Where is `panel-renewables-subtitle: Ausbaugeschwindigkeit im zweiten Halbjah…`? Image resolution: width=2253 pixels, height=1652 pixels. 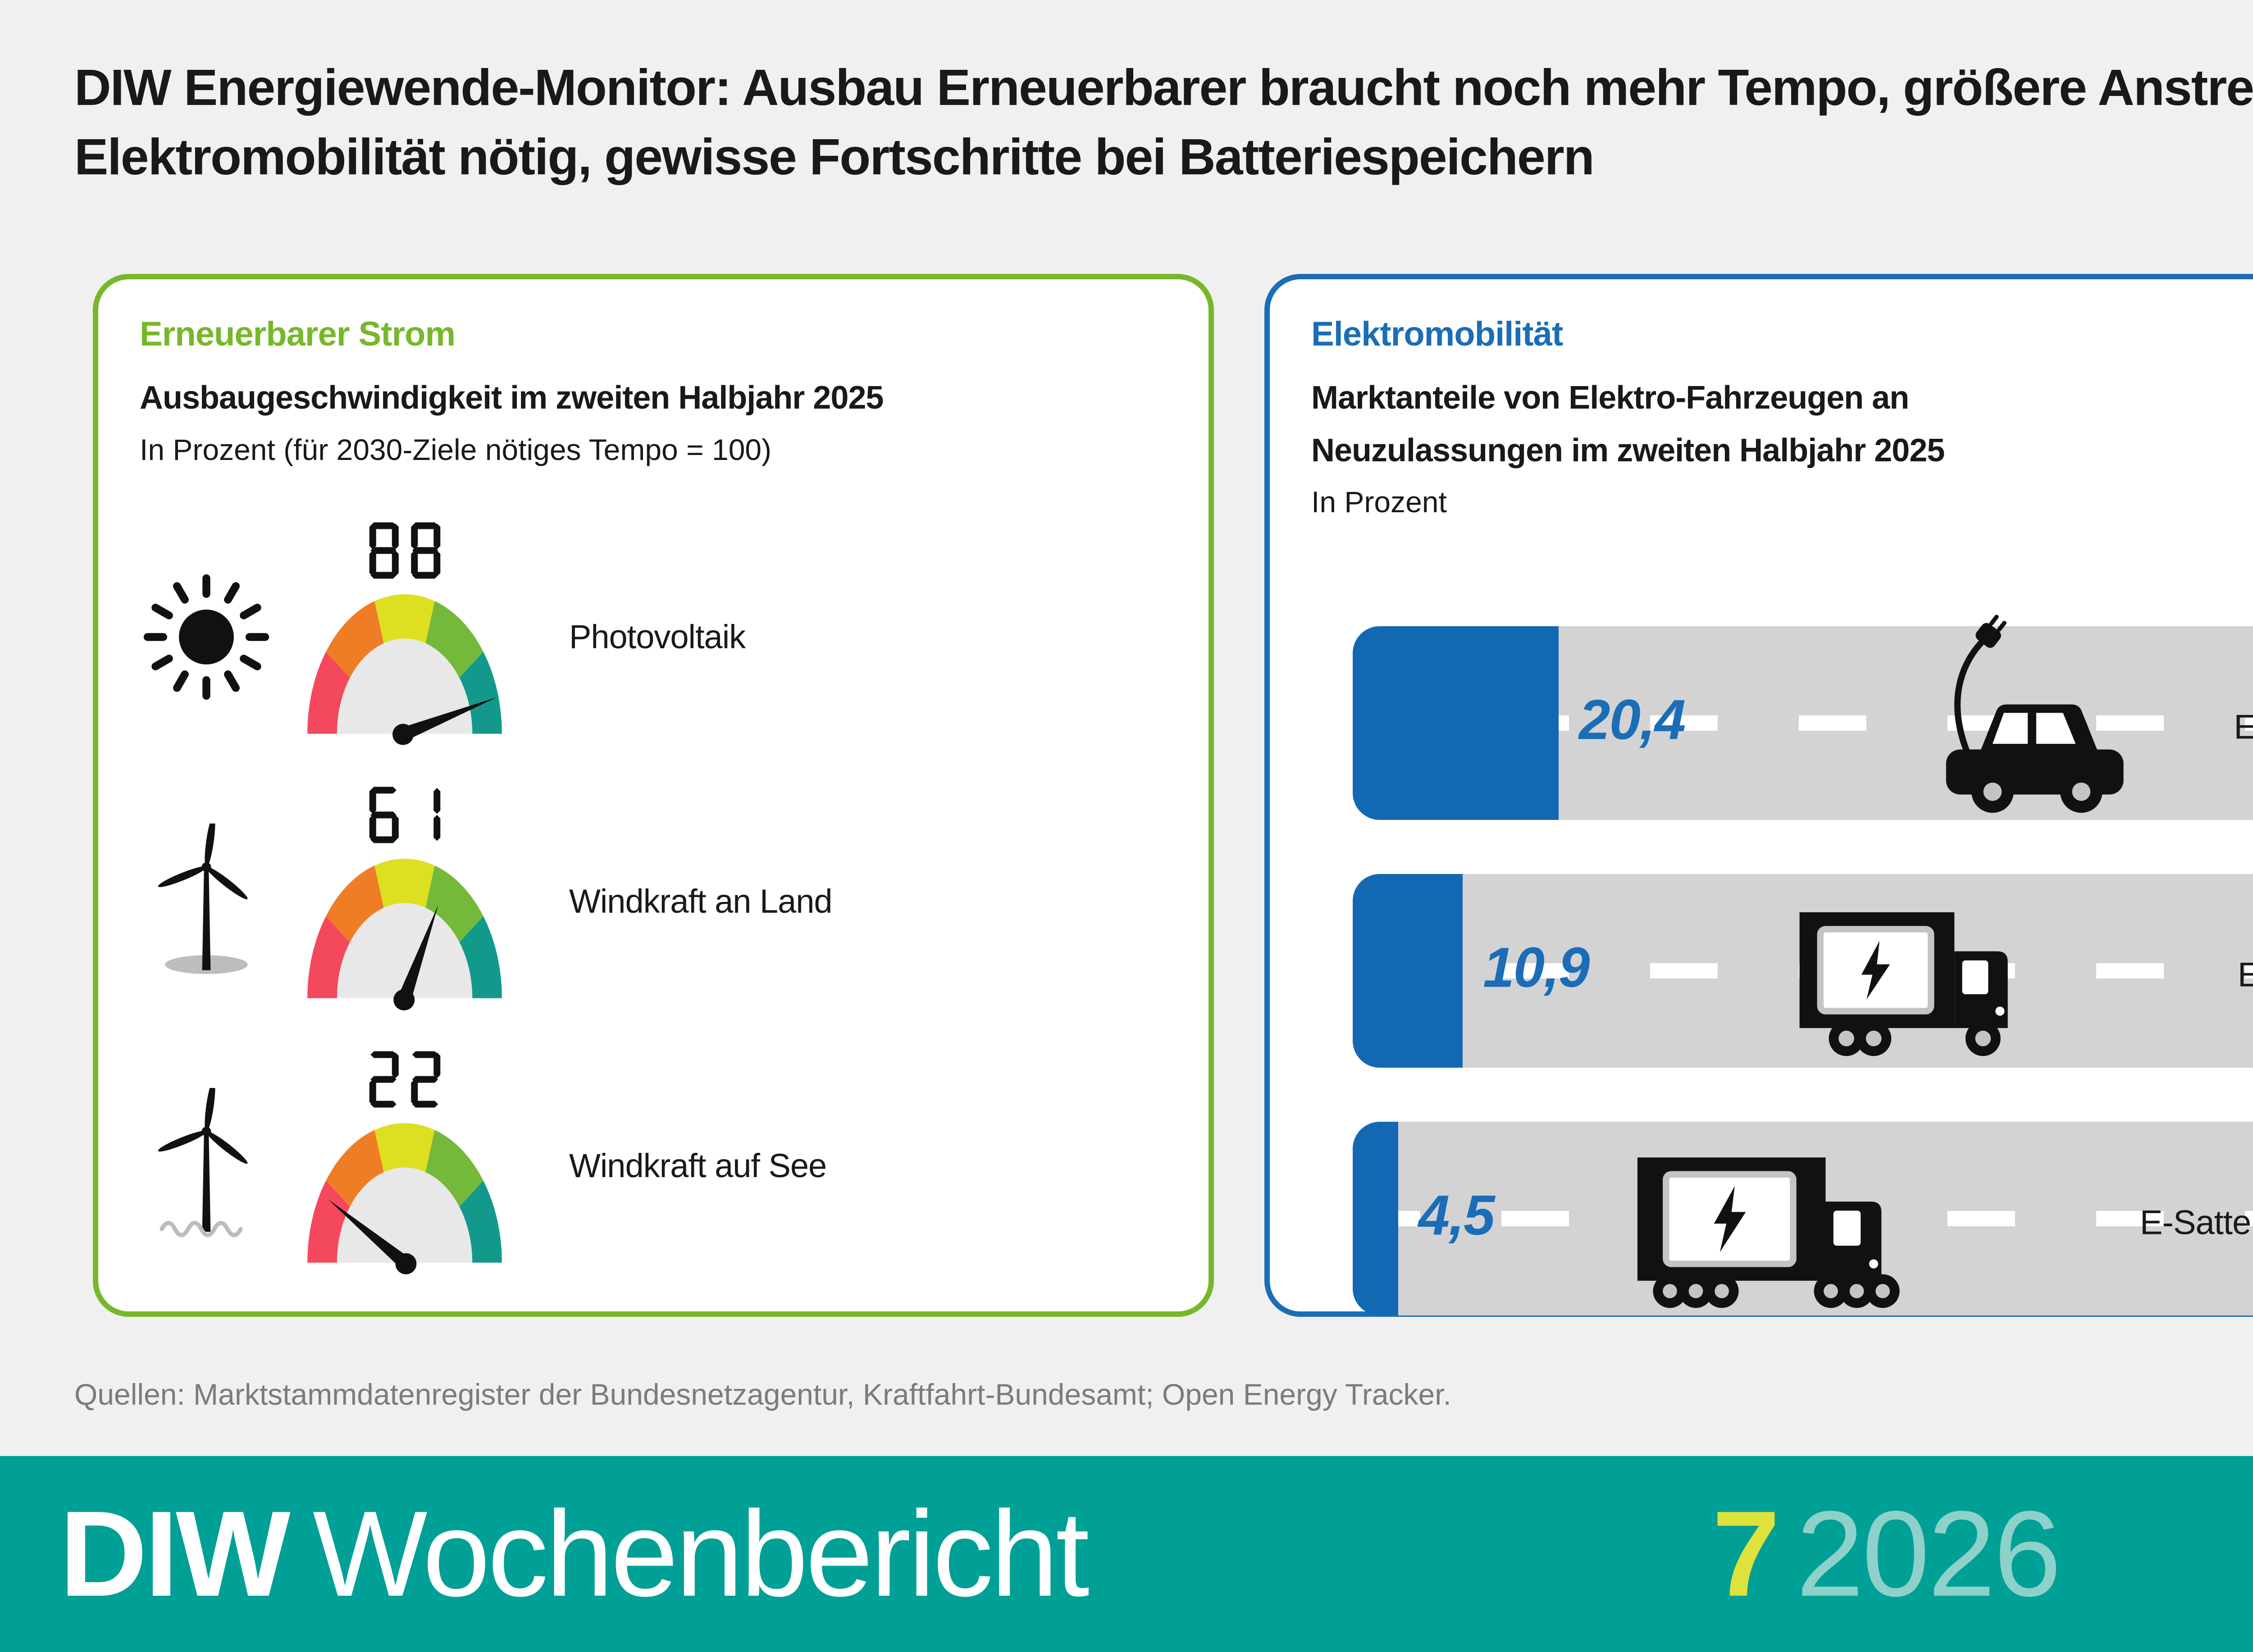
panel-renewables-subtitle: Ausbaugeschwindigkeit im zweiten Halbjah… is located at coordinates (512, 398).